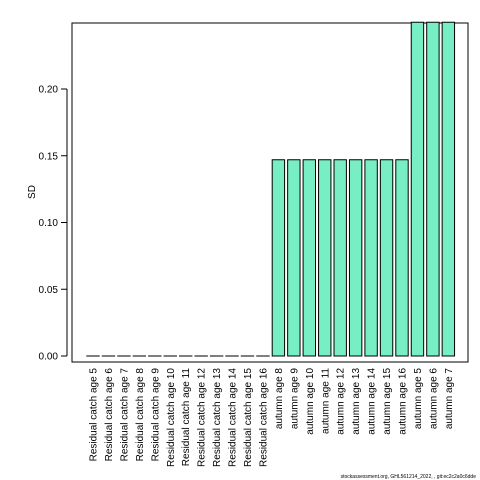 This screenshot has height=480, width=480. What do you see at coordinates (124, 415) in the screenshot?
I see `x-category-label: Residual catch age 7` at bounding box center [124, 415].